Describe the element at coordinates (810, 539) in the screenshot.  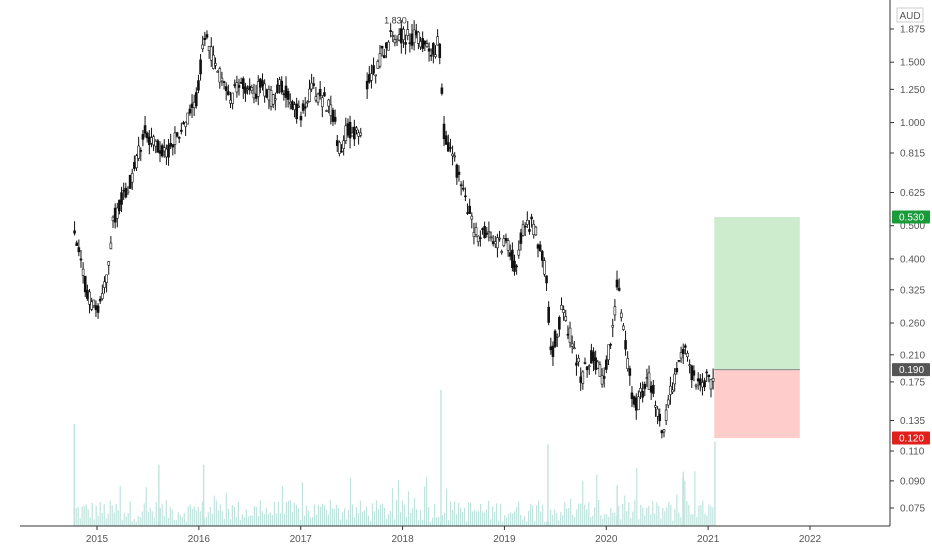
I see `x-tick-label: 2022` at that location.